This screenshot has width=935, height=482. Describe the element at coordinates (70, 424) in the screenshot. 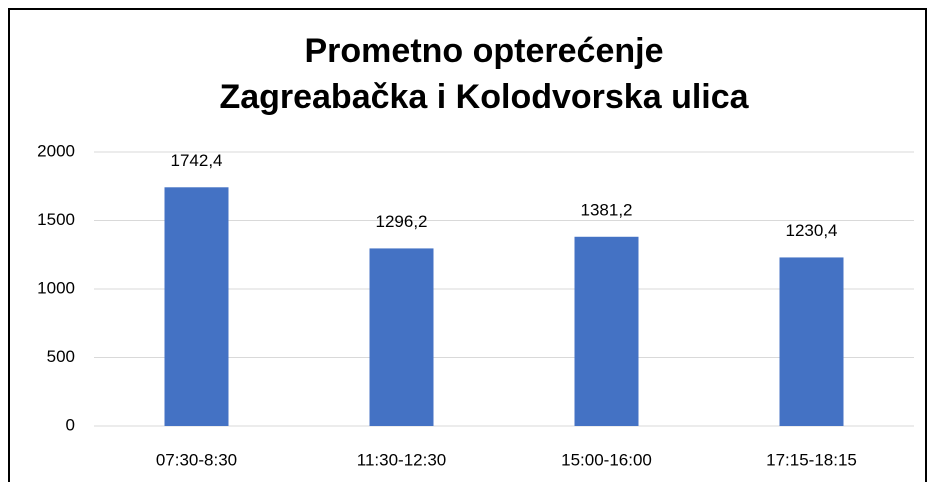

I see `y-tick-label: 0` at that location.